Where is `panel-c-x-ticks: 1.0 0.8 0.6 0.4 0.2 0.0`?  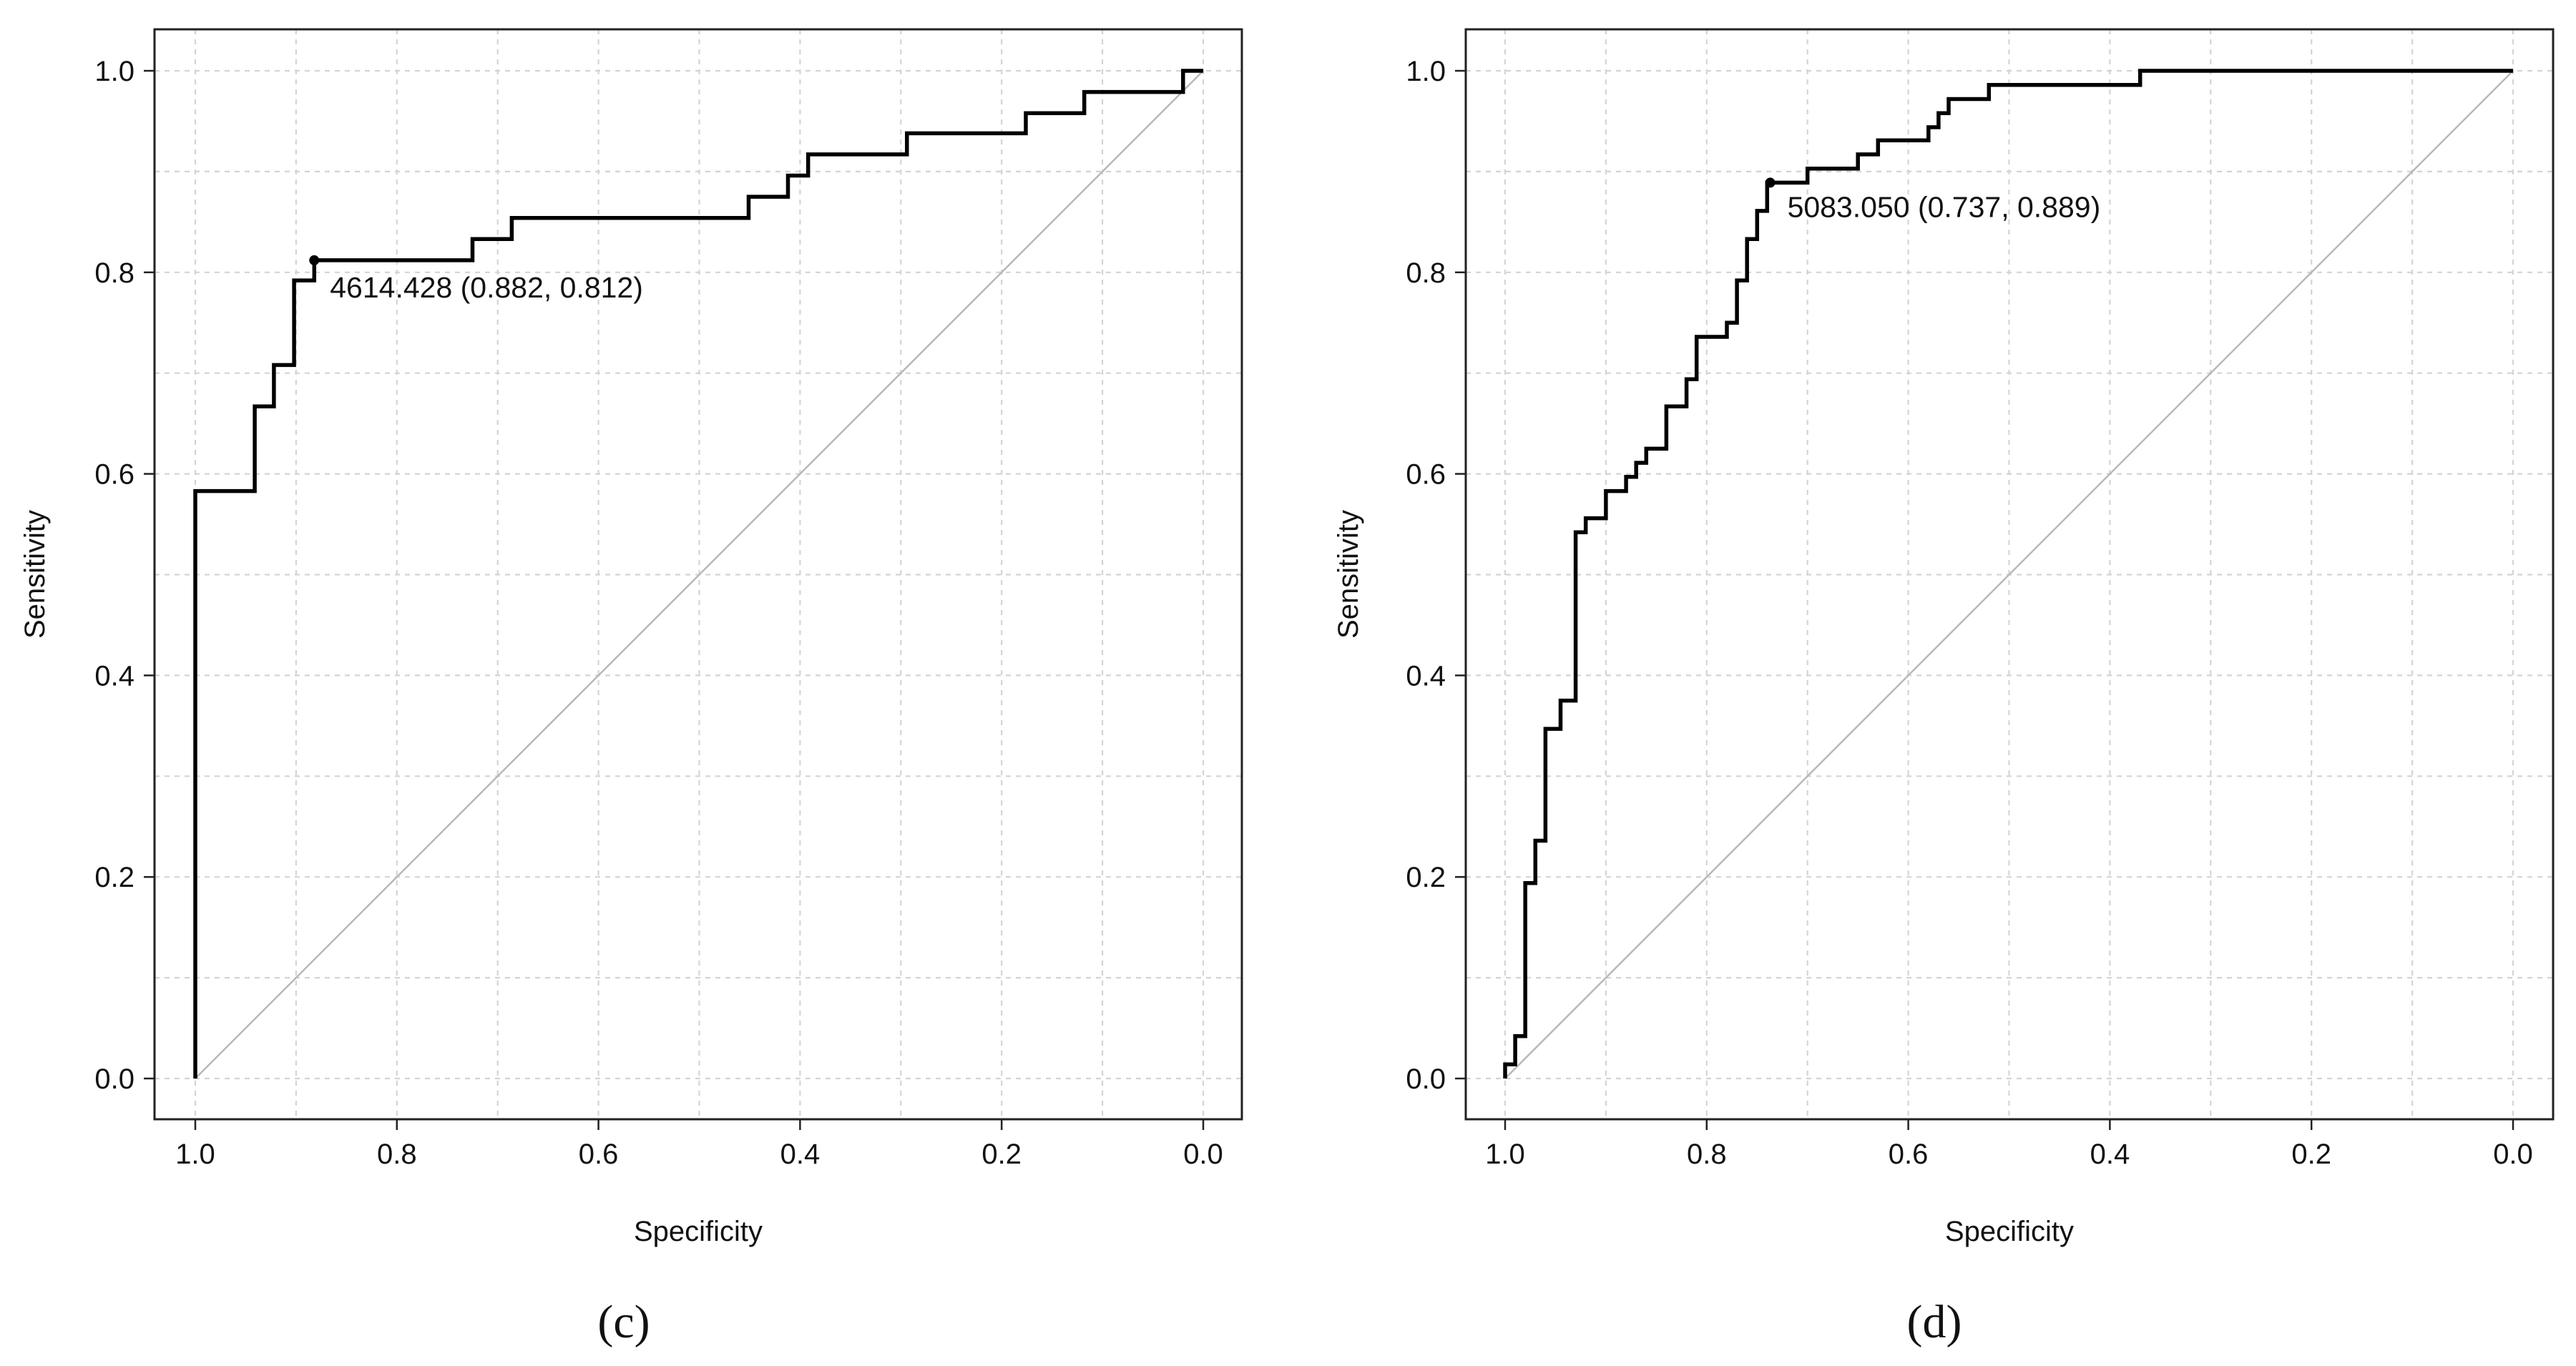
panel-c-x-ticks: 1.0 0.8 0.6 0.4 0.2 0.0 is located at coordinates (699, 1144).